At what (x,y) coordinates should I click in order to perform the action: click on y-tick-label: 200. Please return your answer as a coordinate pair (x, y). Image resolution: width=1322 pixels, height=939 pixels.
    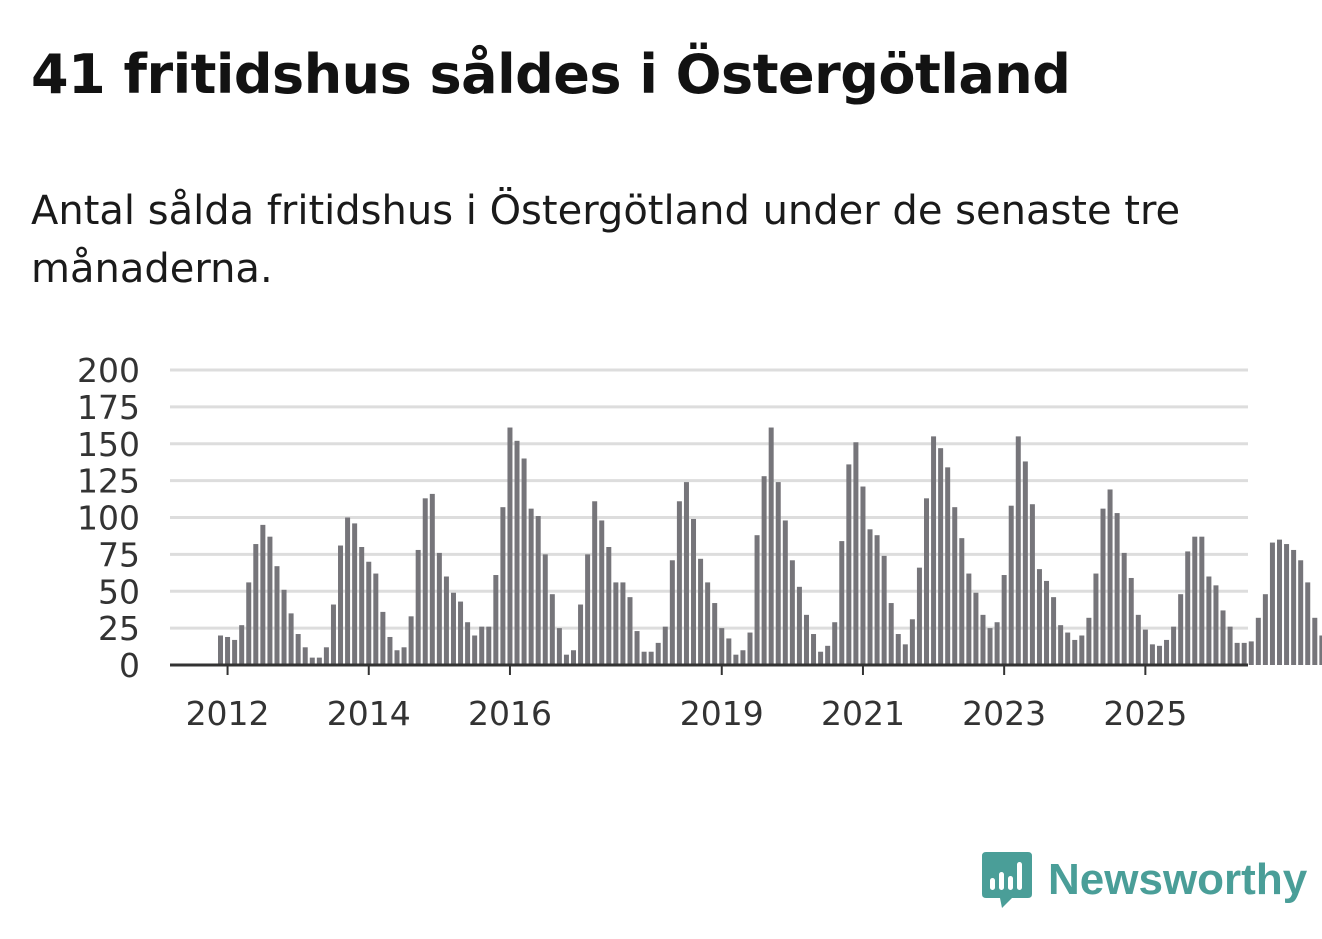
    Looking at the image, I should click on (108, 370).